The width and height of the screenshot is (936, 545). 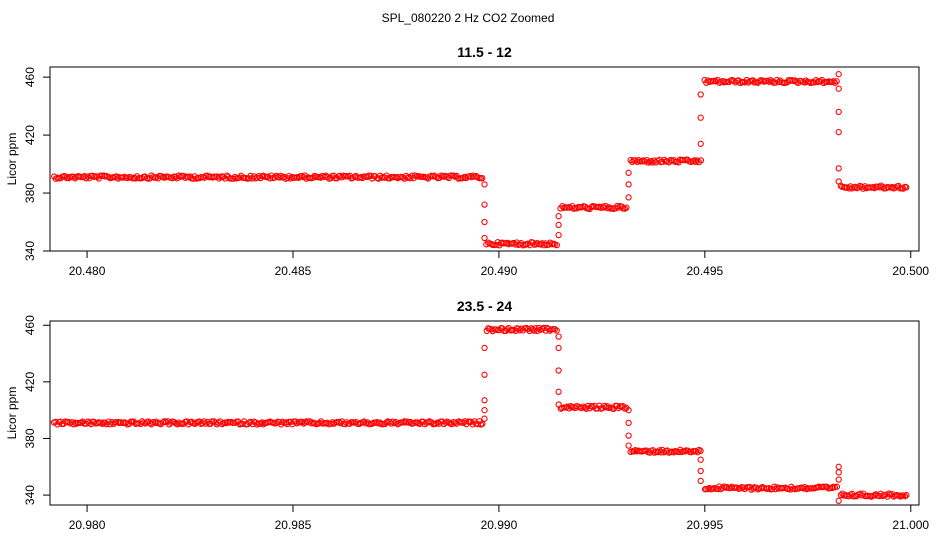 What do you see at coordinates (499, 271) in the screenshot?
I see `x-tick-label: 20.490` at bounding box center [499, 271].